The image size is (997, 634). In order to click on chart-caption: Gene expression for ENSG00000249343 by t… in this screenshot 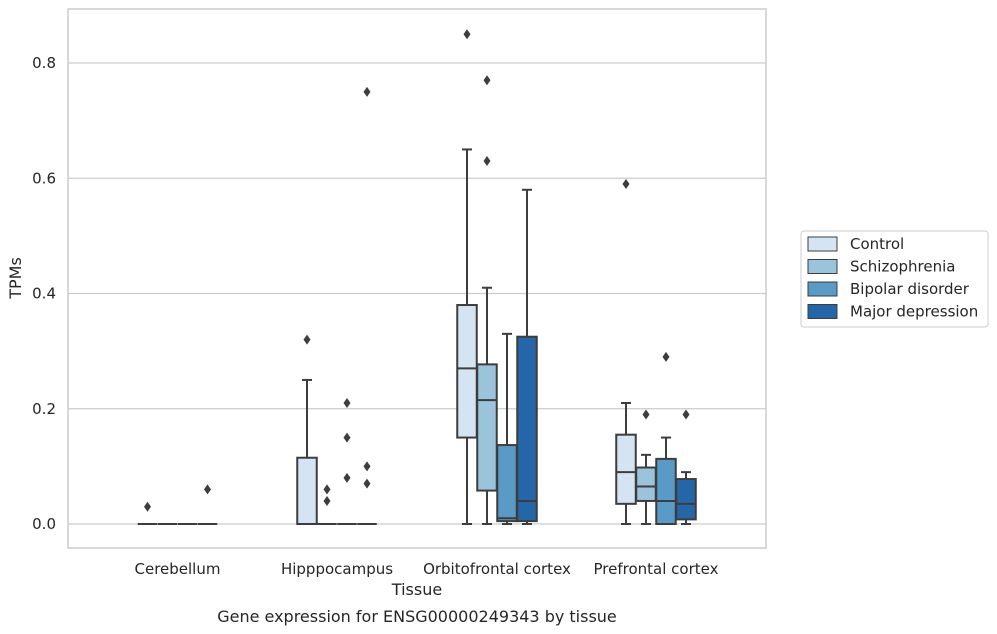, I will do `click(417, 616)`.